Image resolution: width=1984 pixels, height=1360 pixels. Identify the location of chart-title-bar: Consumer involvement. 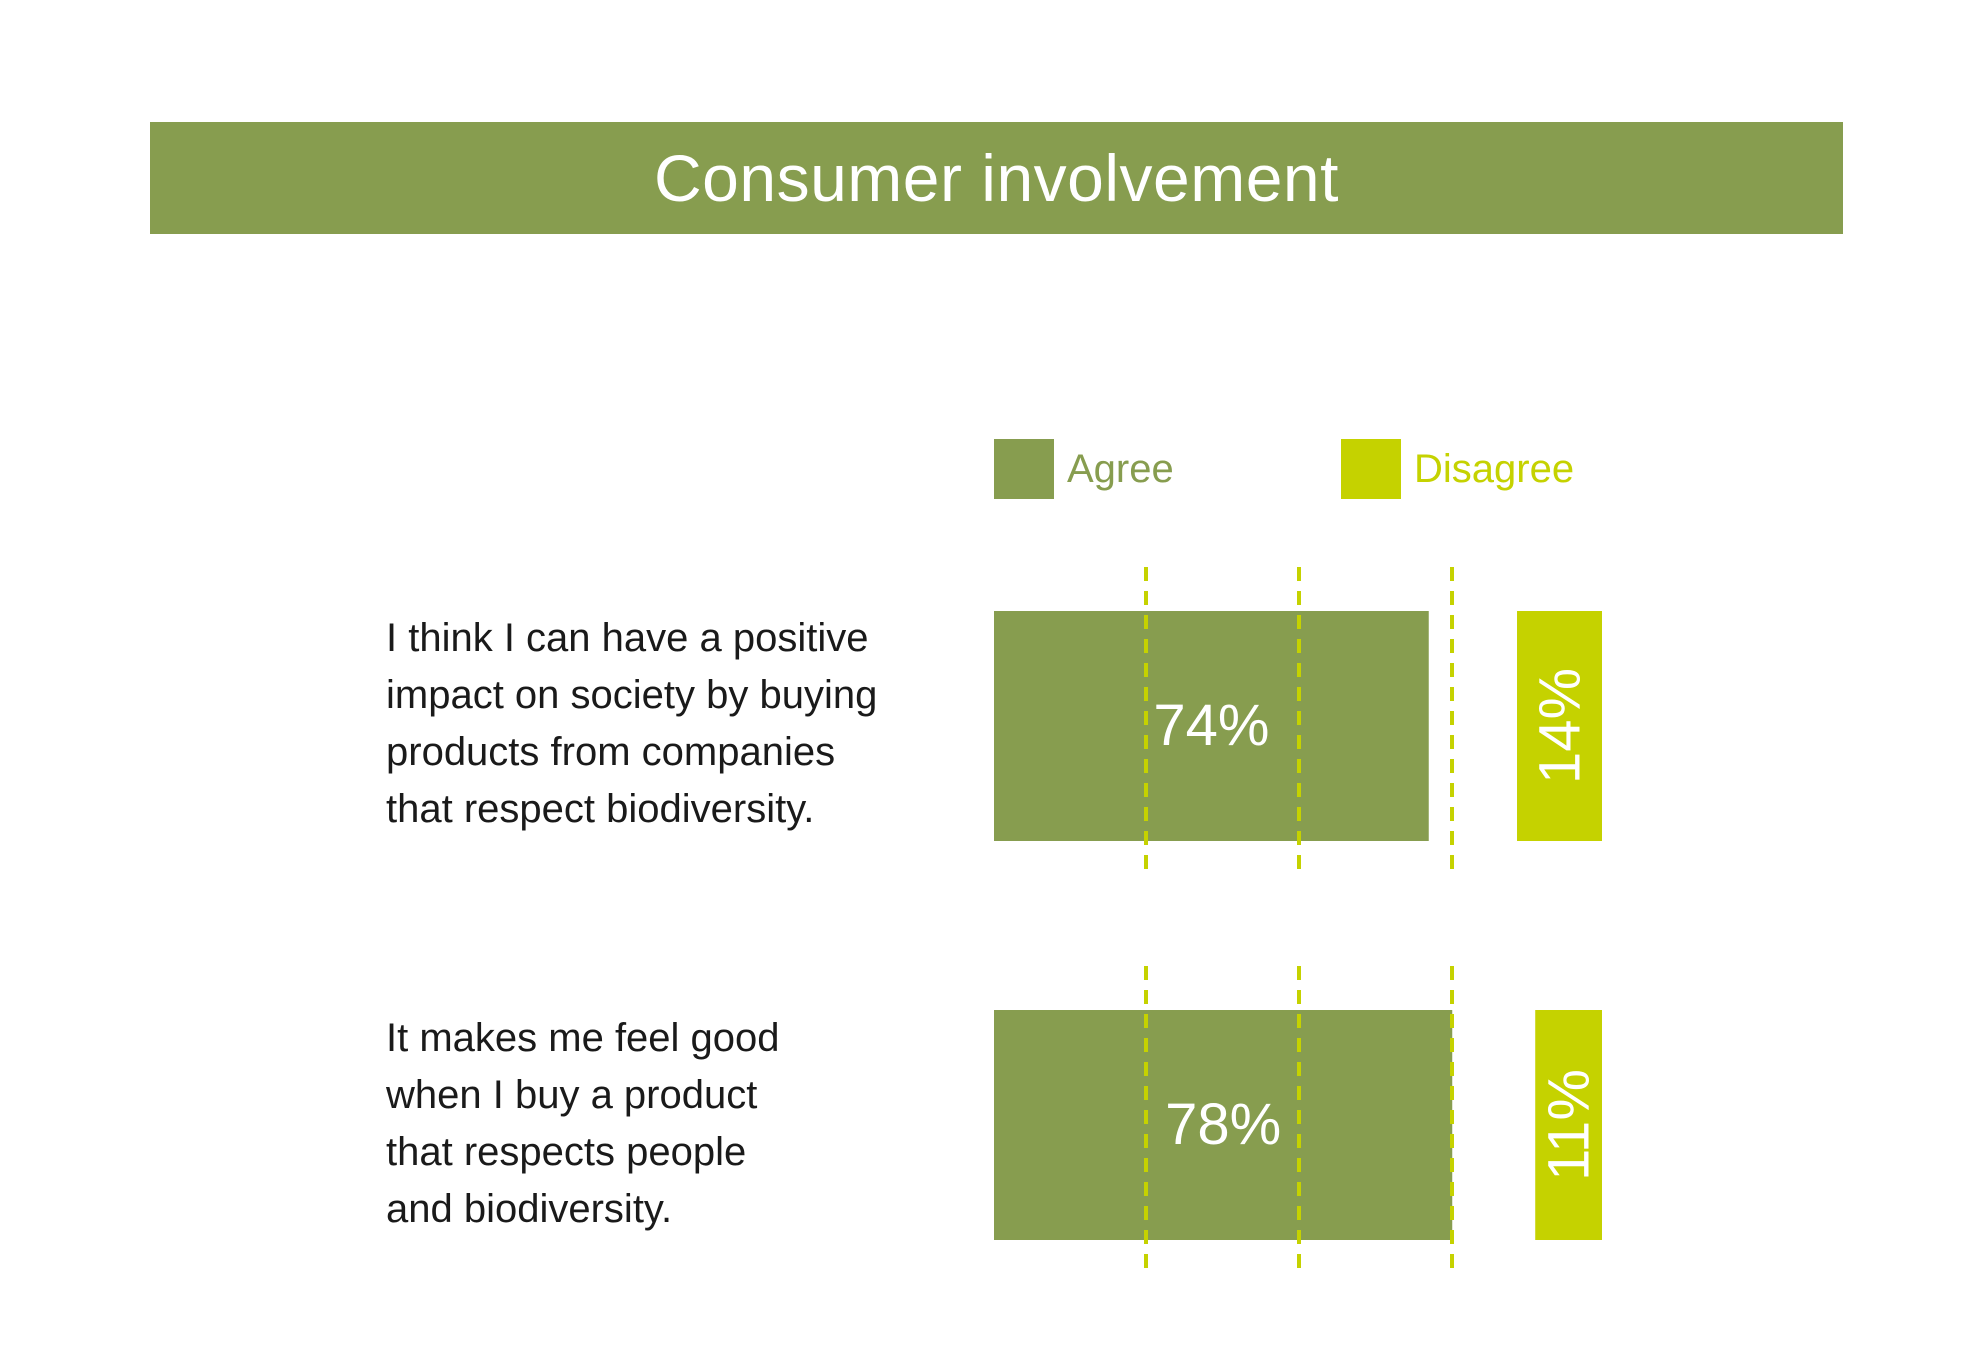
(996, 178).